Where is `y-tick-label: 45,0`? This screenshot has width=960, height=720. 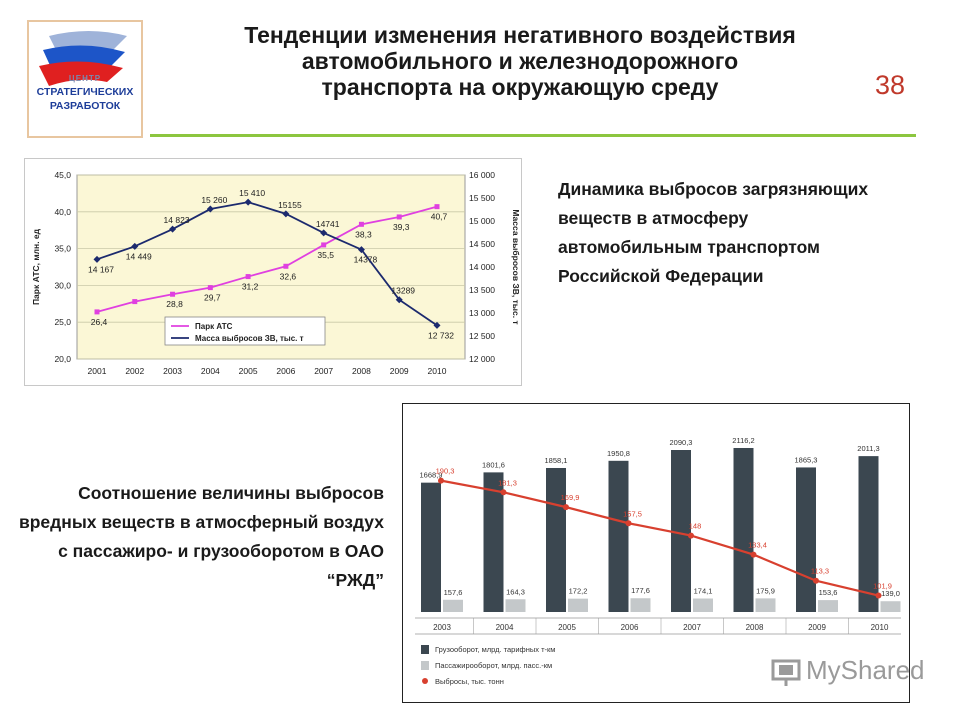
y-tick-label: 45,0 is located at coordinates (62, 175).